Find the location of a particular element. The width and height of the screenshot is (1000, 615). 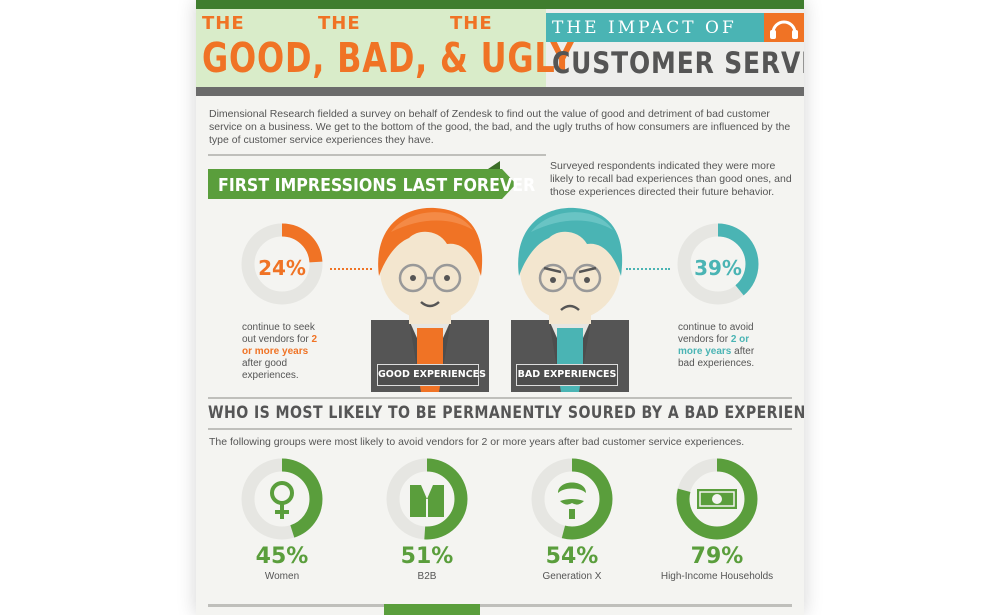

page-title: GOOD, BAD, & UGLY is located at coordinates (388, 58).